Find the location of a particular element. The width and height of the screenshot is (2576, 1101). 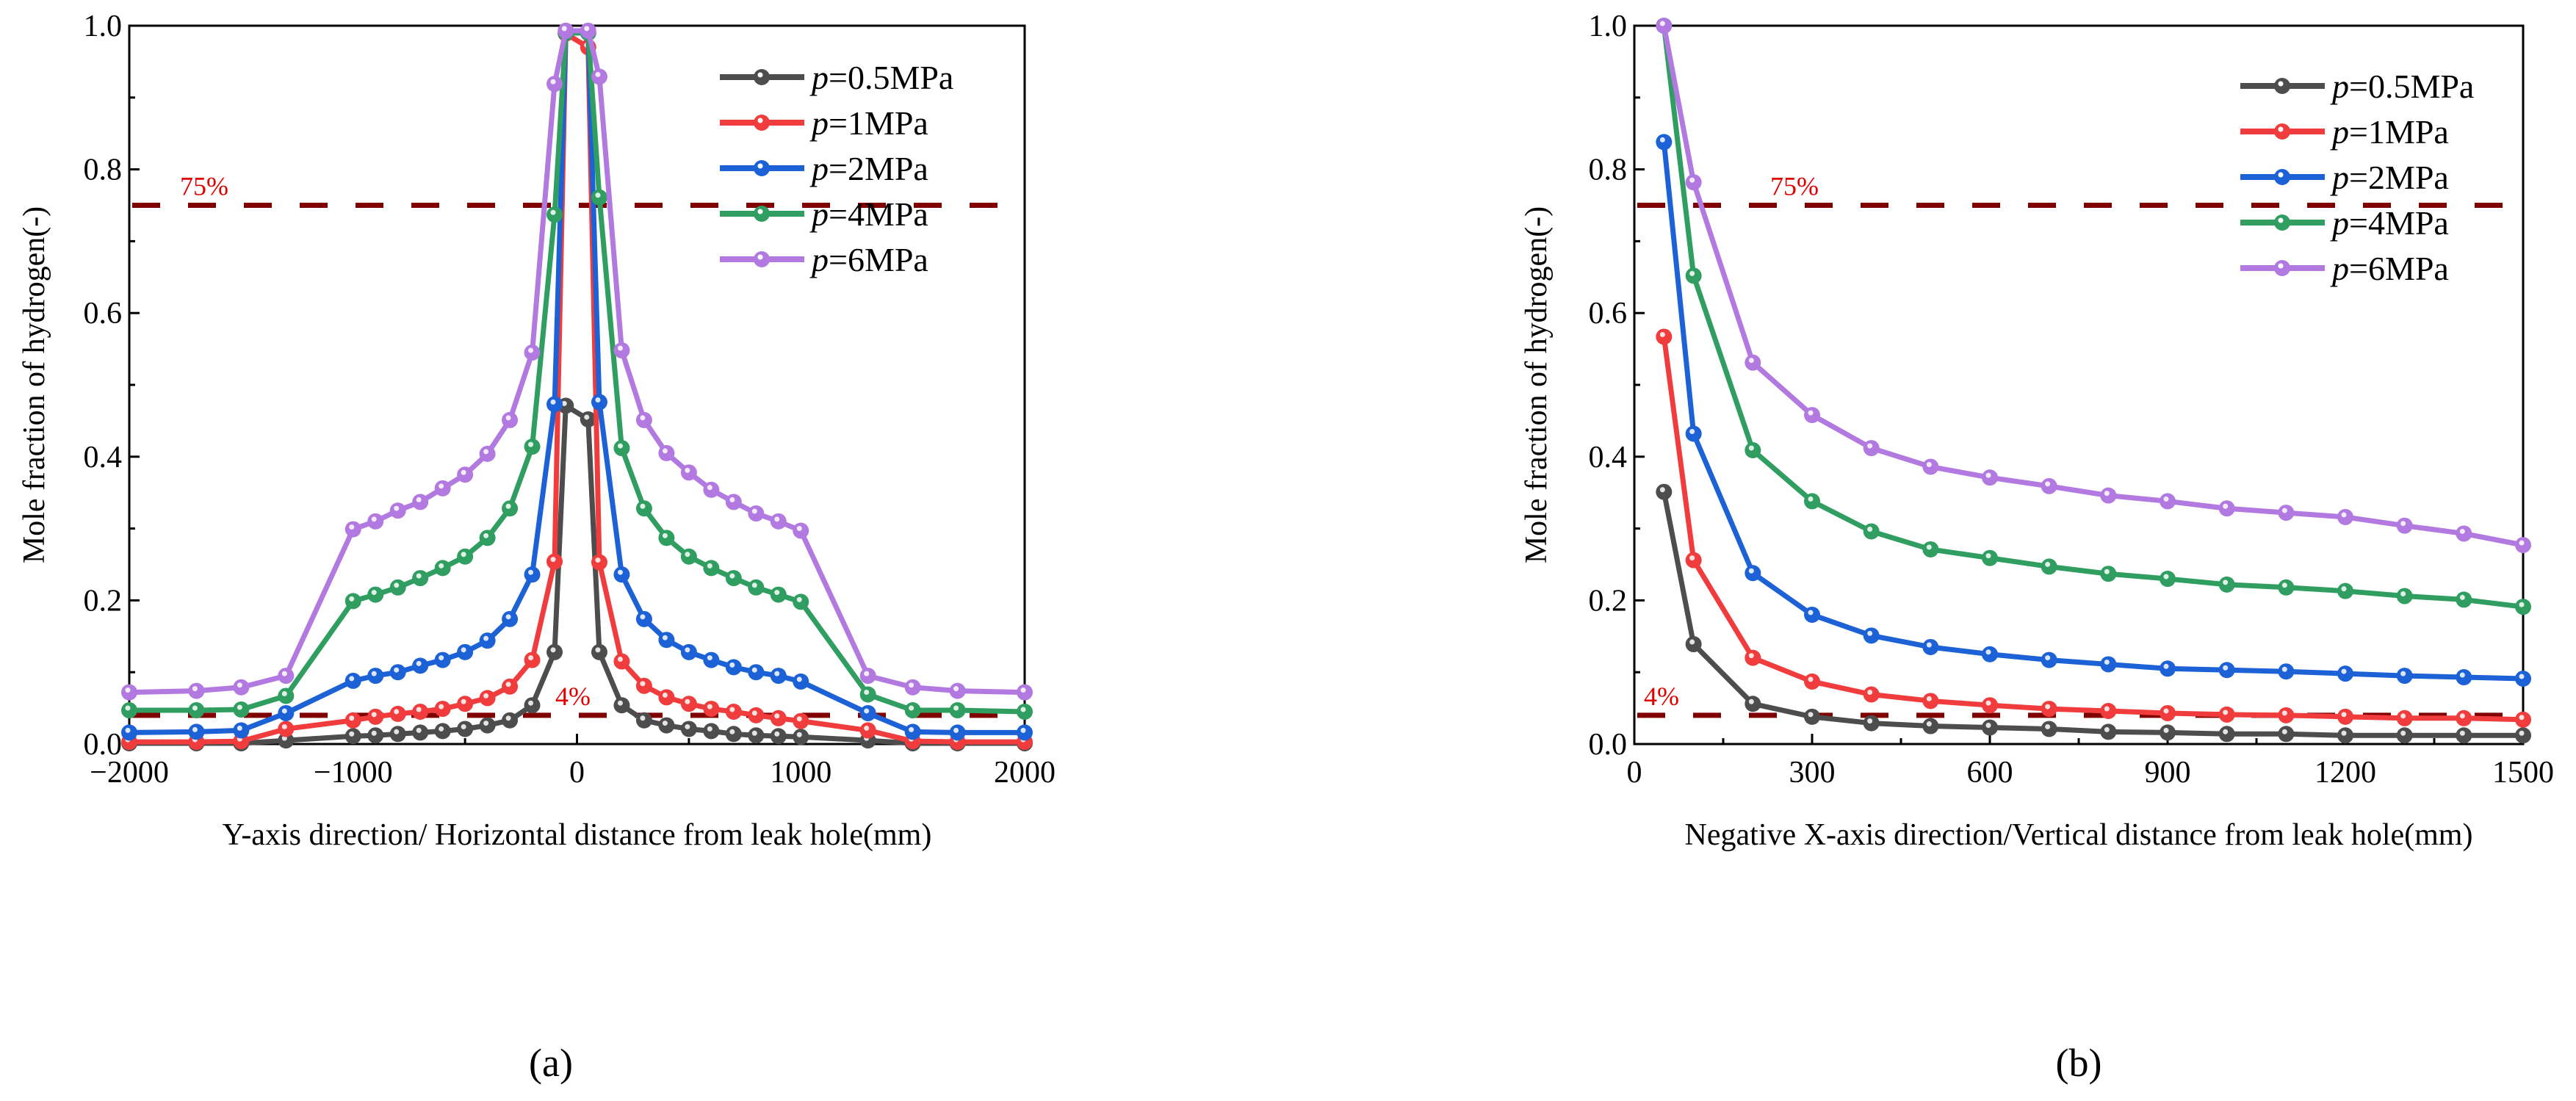

series-line is located at coordinates (2092, 529).